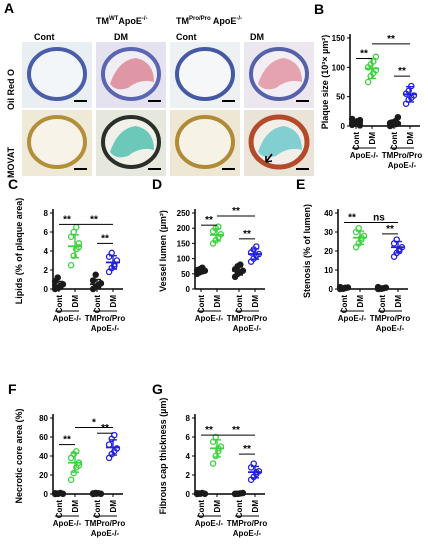  What do you see at coordinates (379, 218) in the screenshot?
I see `sig-label: ns` at bounding box center [379, 218].